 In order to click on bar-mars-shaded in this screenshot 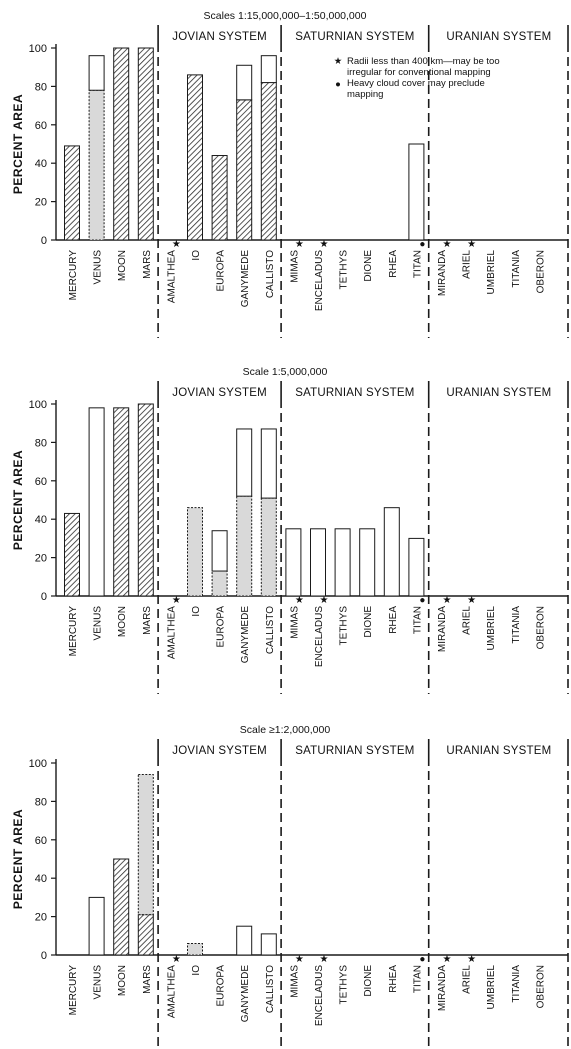, I will do `click(145, 845)`.